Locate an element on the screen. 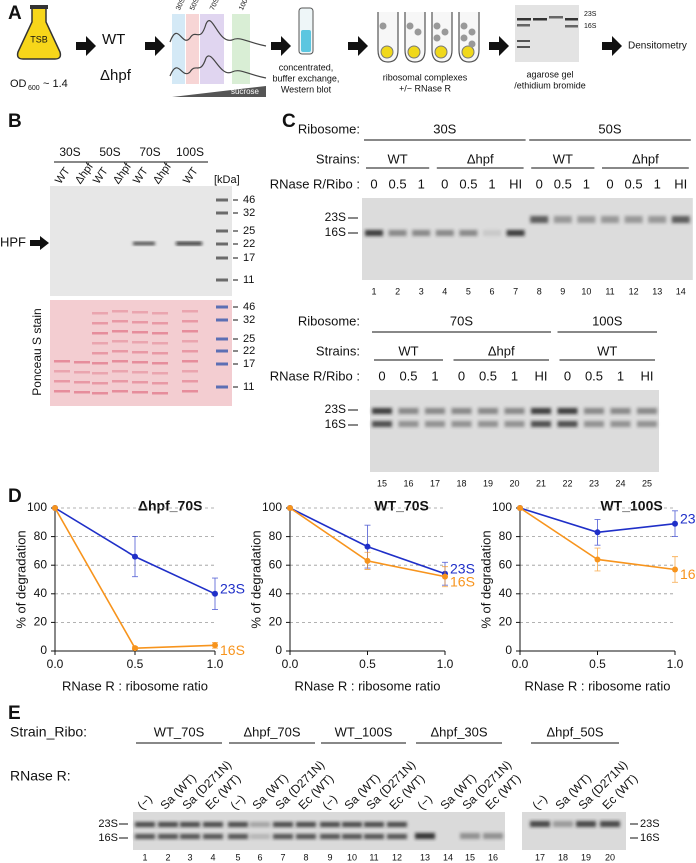  lane-number: 20 is located at coordinates (610, 857).